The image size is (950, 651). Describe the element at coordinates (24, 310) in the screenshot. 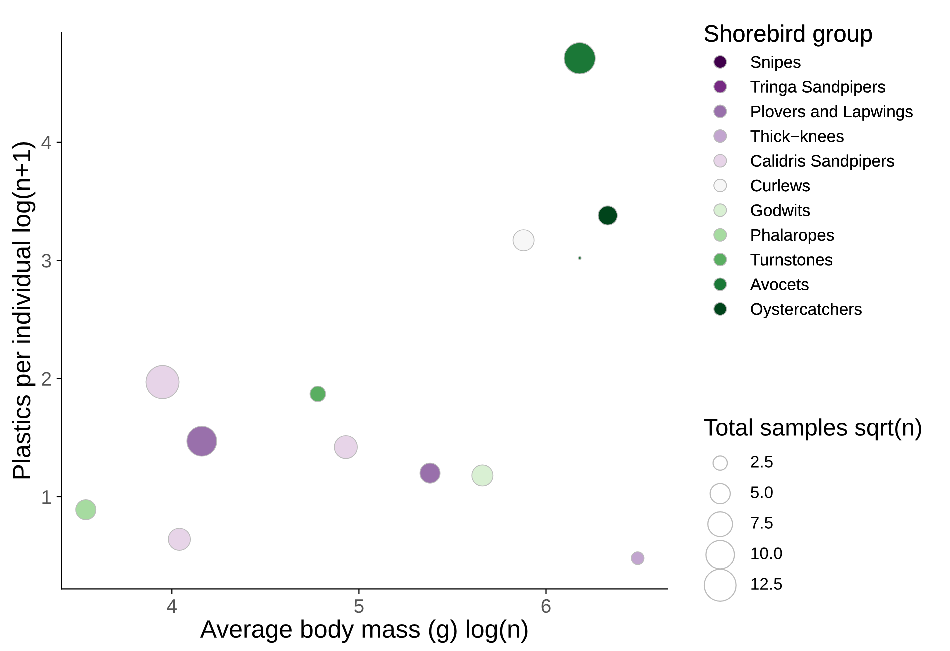

I see `y-axis-title: Plastics per individual log(n+1)` at that location.